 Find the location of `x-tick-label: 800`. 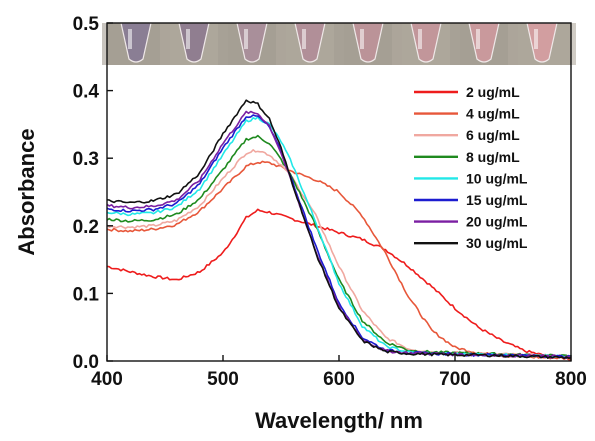

x-tick-label: 800 is located at coordinates (571, 379).